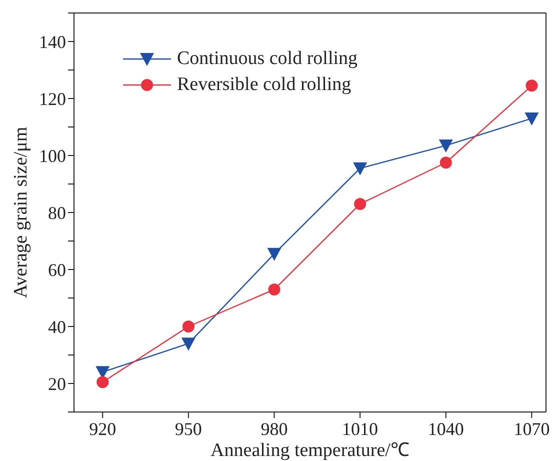 The image size is (555, 461). What do you see at coordinates (52, 42) in the screenshot?
I see `y-tick-label: 140` at bounding box center [52, 42].